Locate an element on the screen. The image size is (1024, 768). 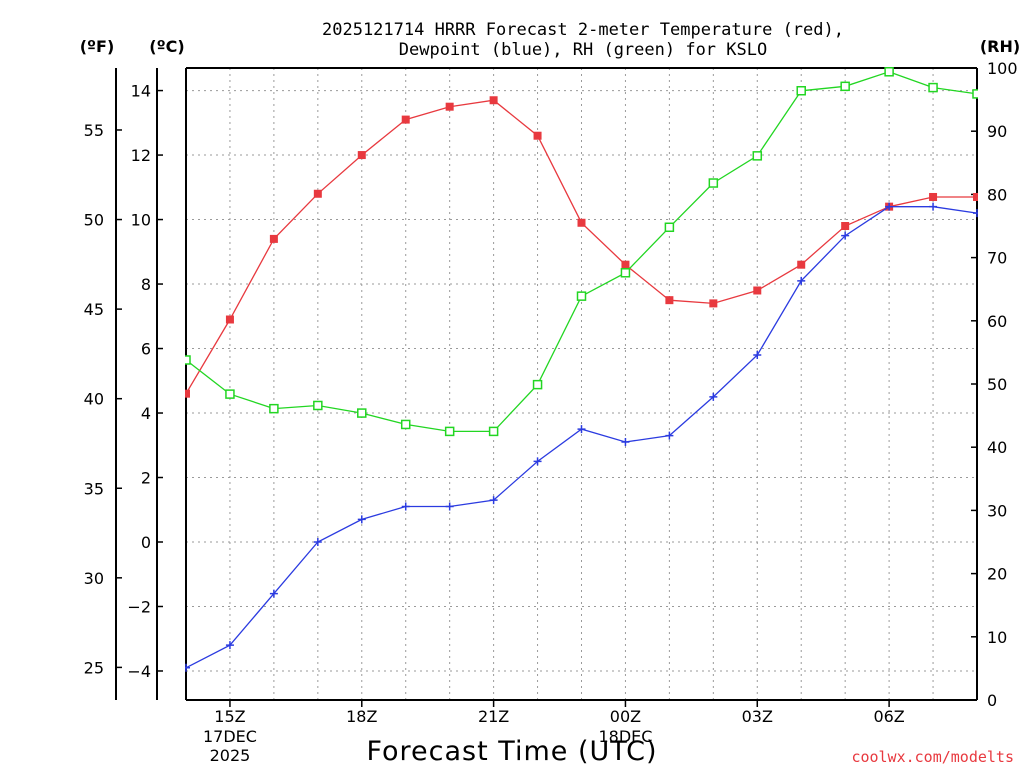
fahrenheit-tick-label: 55 is located at coordinates (94, 130).